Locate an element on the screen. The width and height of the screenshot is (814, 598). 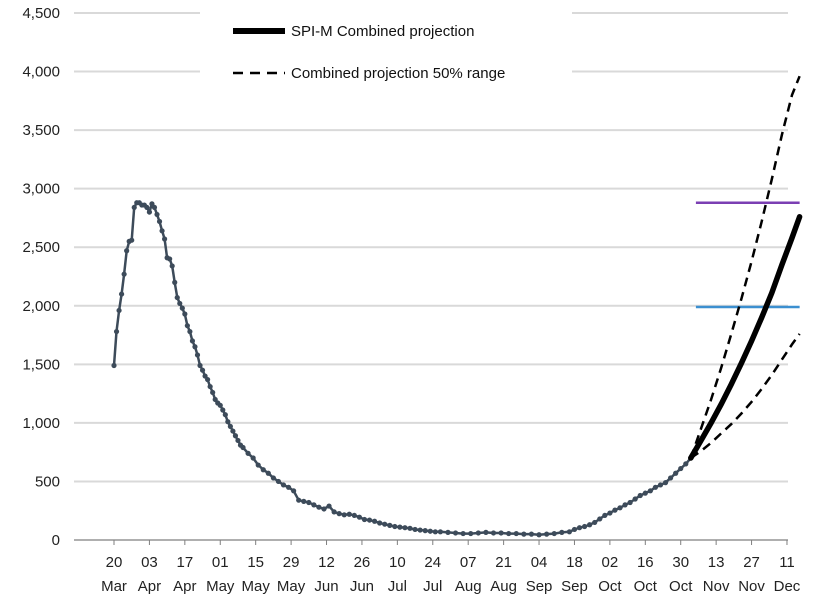
x-tick-month: Nov is located at coordinates (751, 586).